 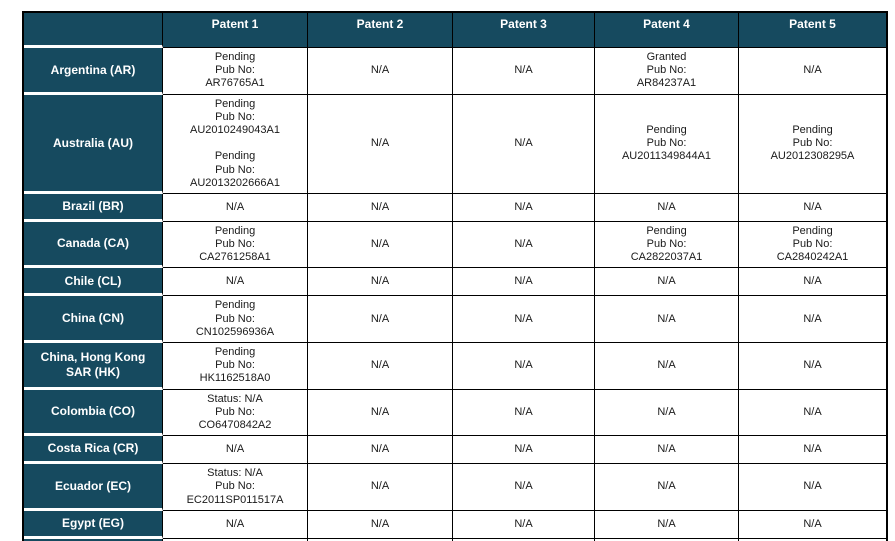 I want to click on patent-cell: Pending Pub No: HK1162518A0, so click(x=235, y=366).